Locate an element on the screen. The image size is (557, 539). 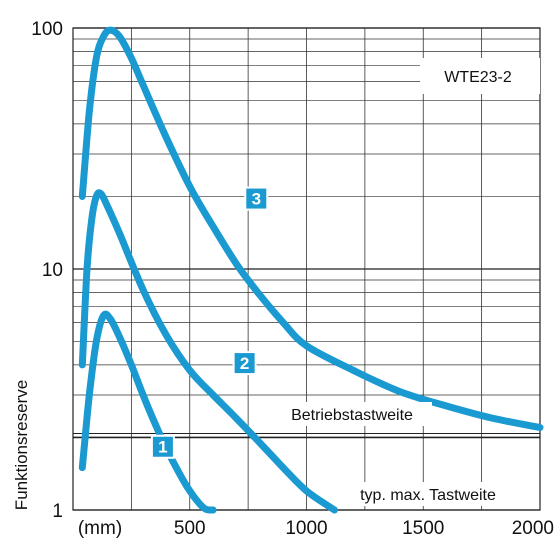
model-label: WTE23-2 is located at coordinates (478, 77).